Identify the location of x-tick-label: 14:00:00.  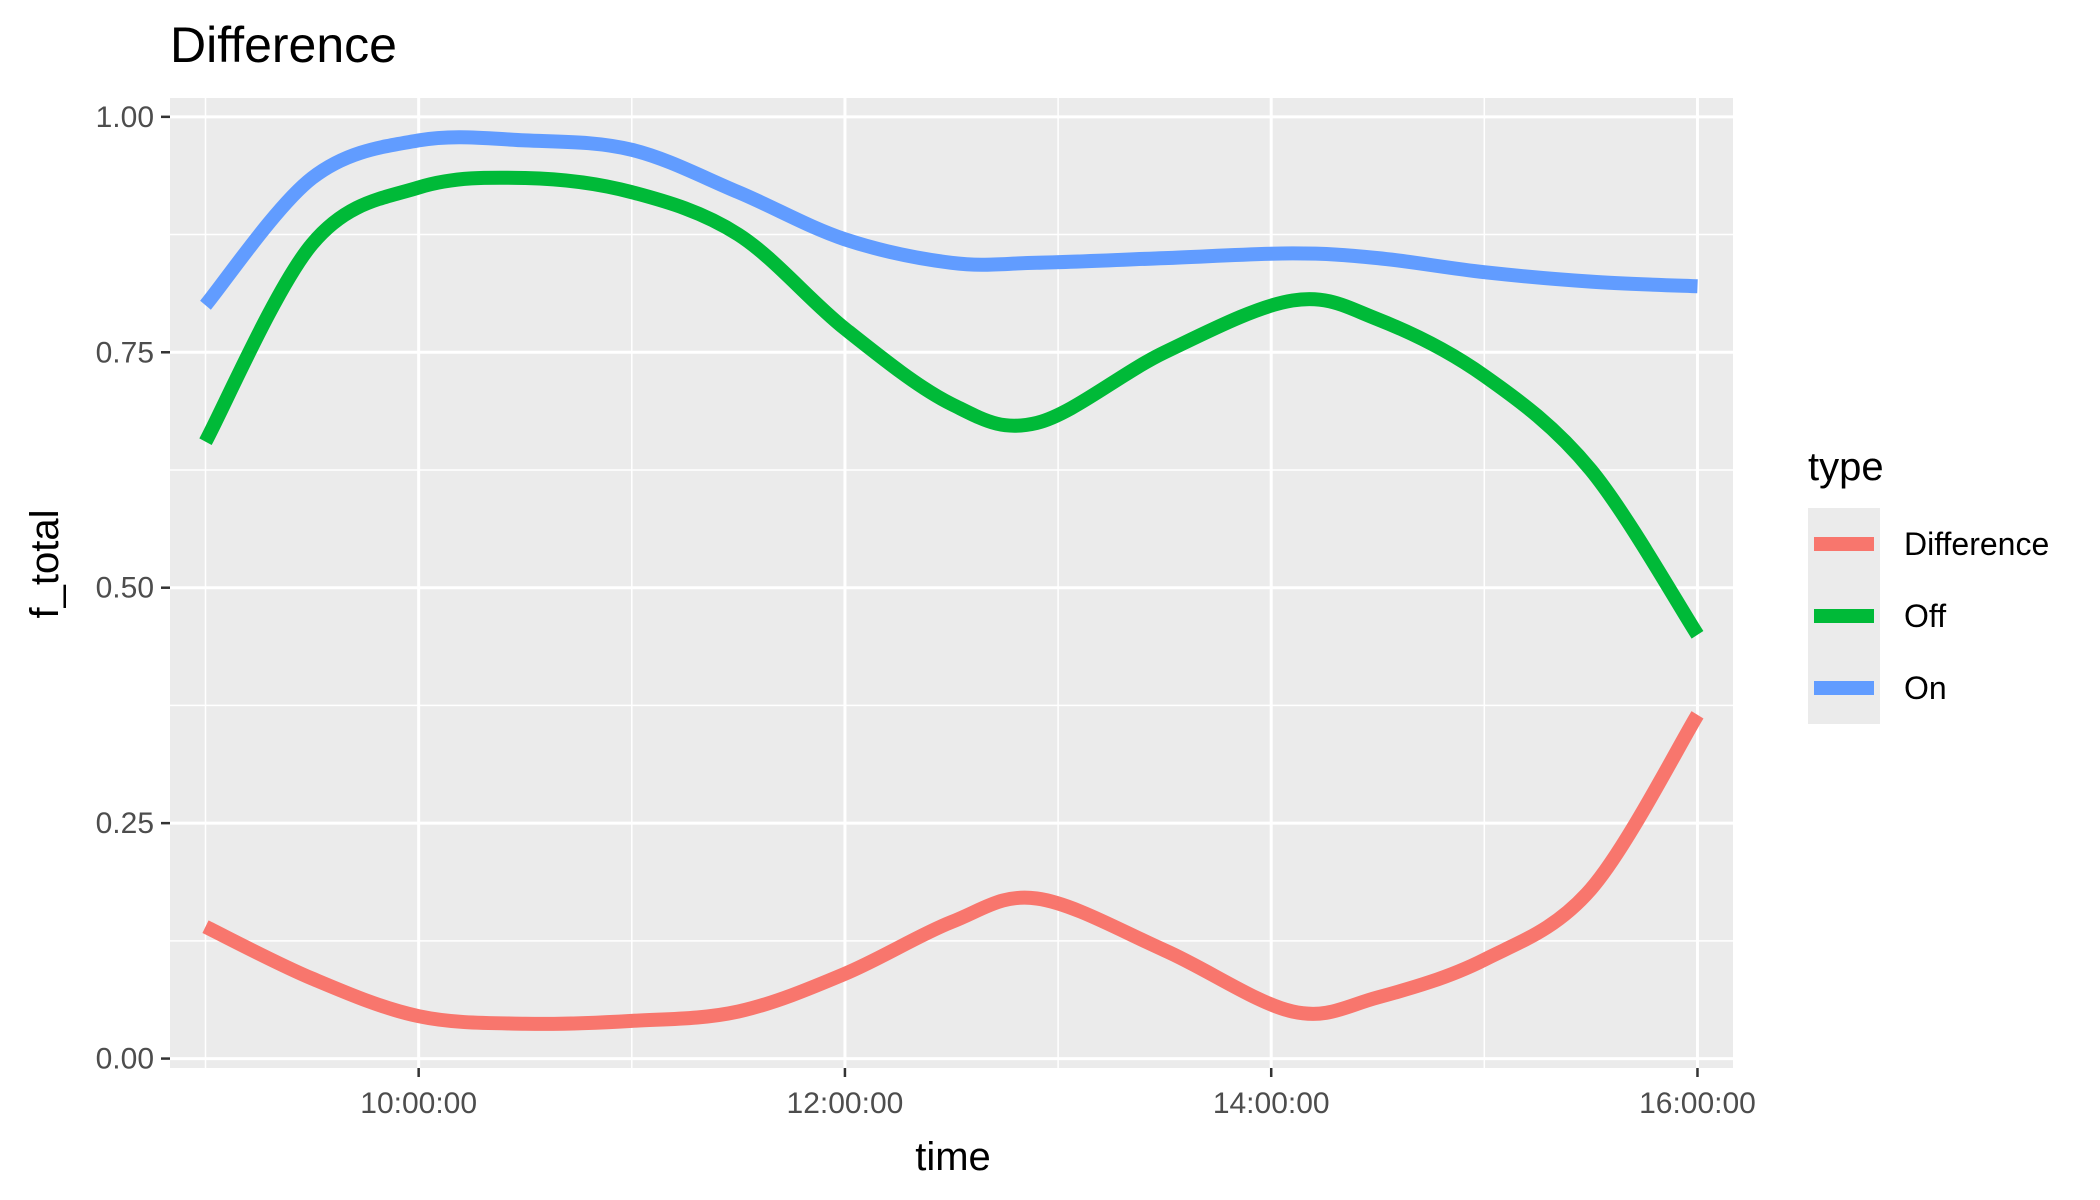
(1271, 1103).